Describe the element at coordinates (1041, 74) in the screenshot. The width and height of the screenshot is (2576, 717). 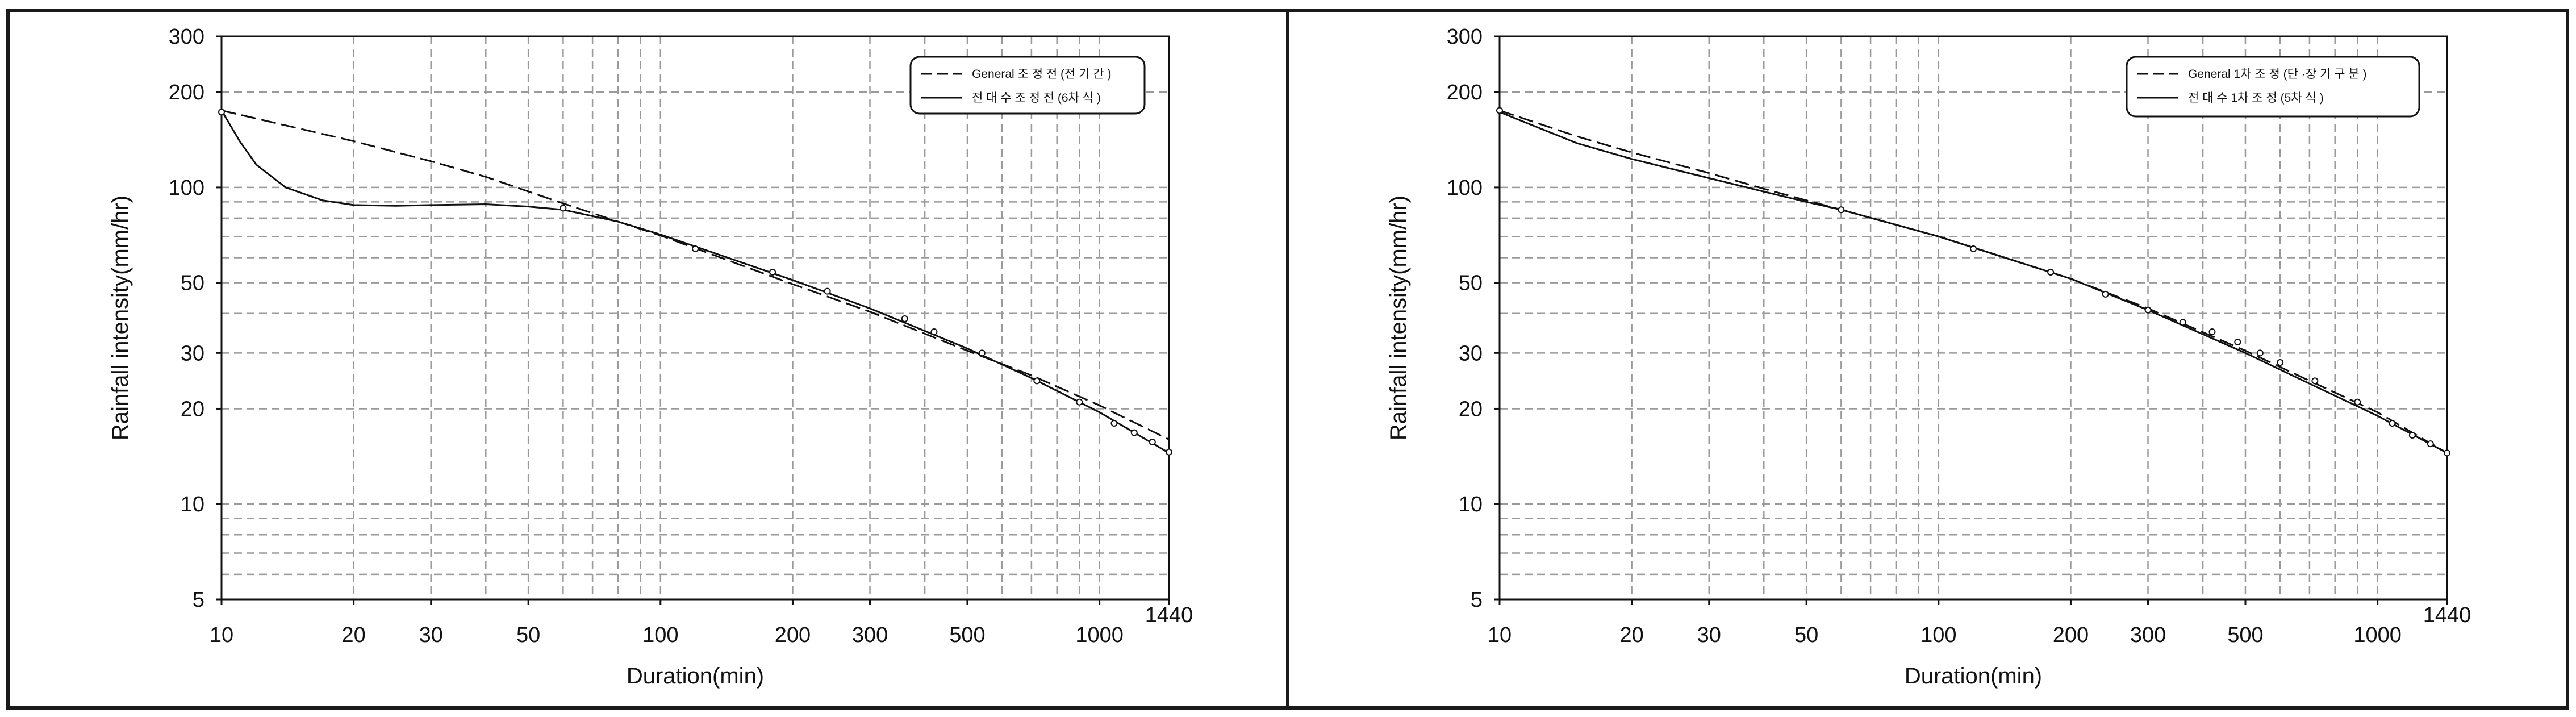
I see `legend-label: General 조 정 전 (전 기 간 )` at that location.